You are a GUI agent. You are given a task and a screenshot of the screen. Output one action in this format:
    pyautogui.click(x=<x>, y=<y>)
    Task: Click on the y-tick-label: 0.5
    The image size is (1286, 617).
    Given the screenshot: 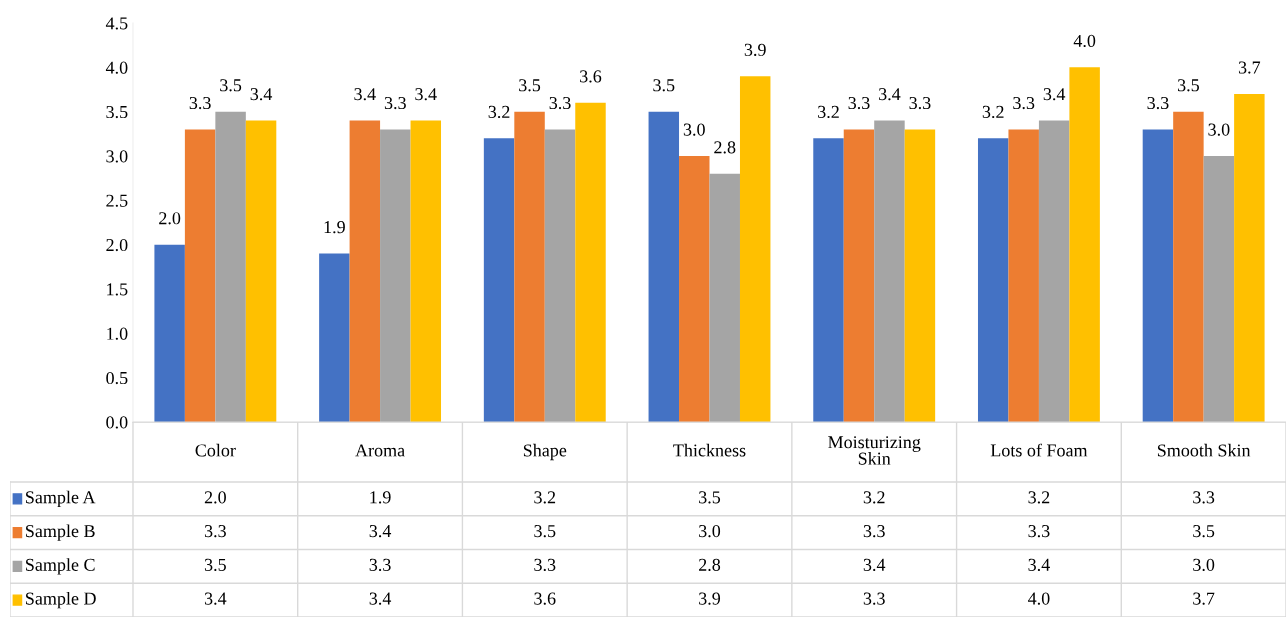 What is the action you would take?
    pyautogui.click(x=117, y=378)
    